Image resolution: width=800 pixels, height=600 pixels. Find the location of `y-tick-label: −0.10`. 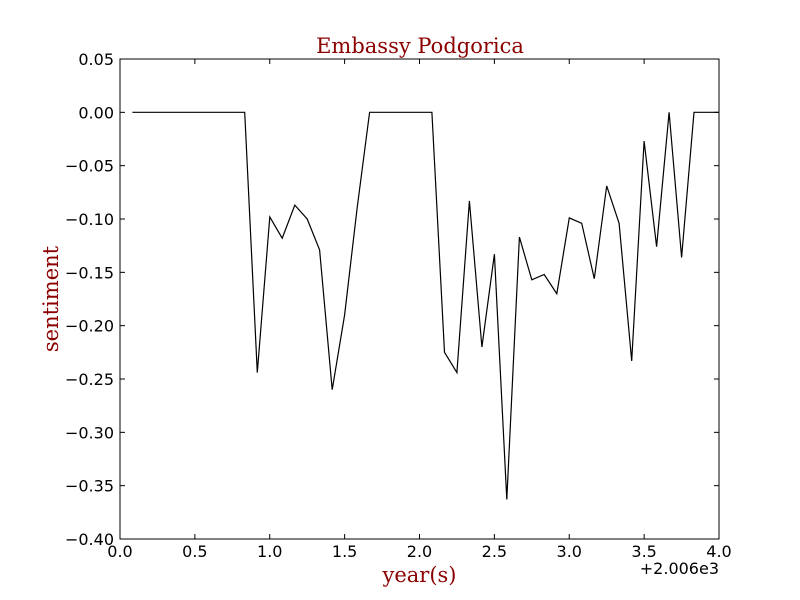

y-tick-label: −0.10 is located at coordinates (89, 219).